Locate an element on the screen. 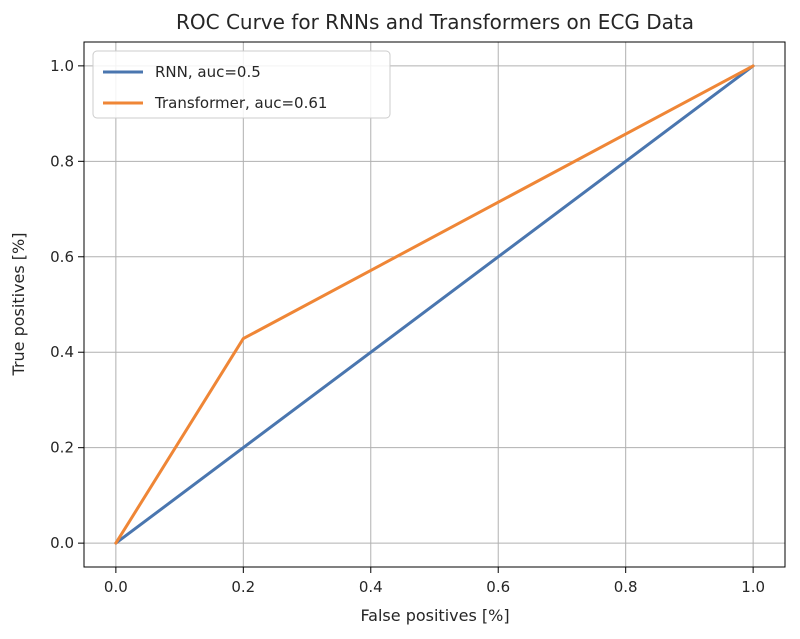 This screenshot has width=800, height=639. x-tick-label: 0.4 is located at coordinates (371, 587).